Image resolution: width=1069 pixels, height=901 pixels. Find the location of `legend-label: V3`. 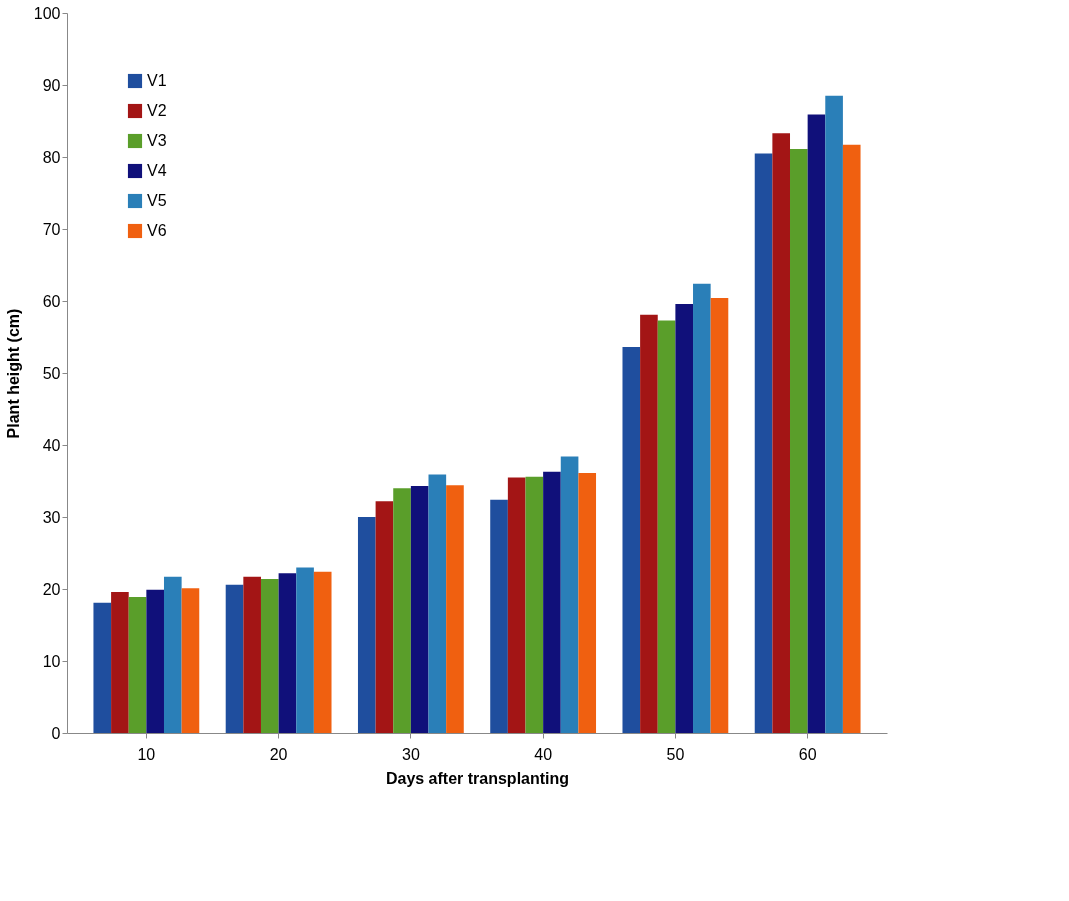

legend-label: V3 is located at coordinates (157, 140).